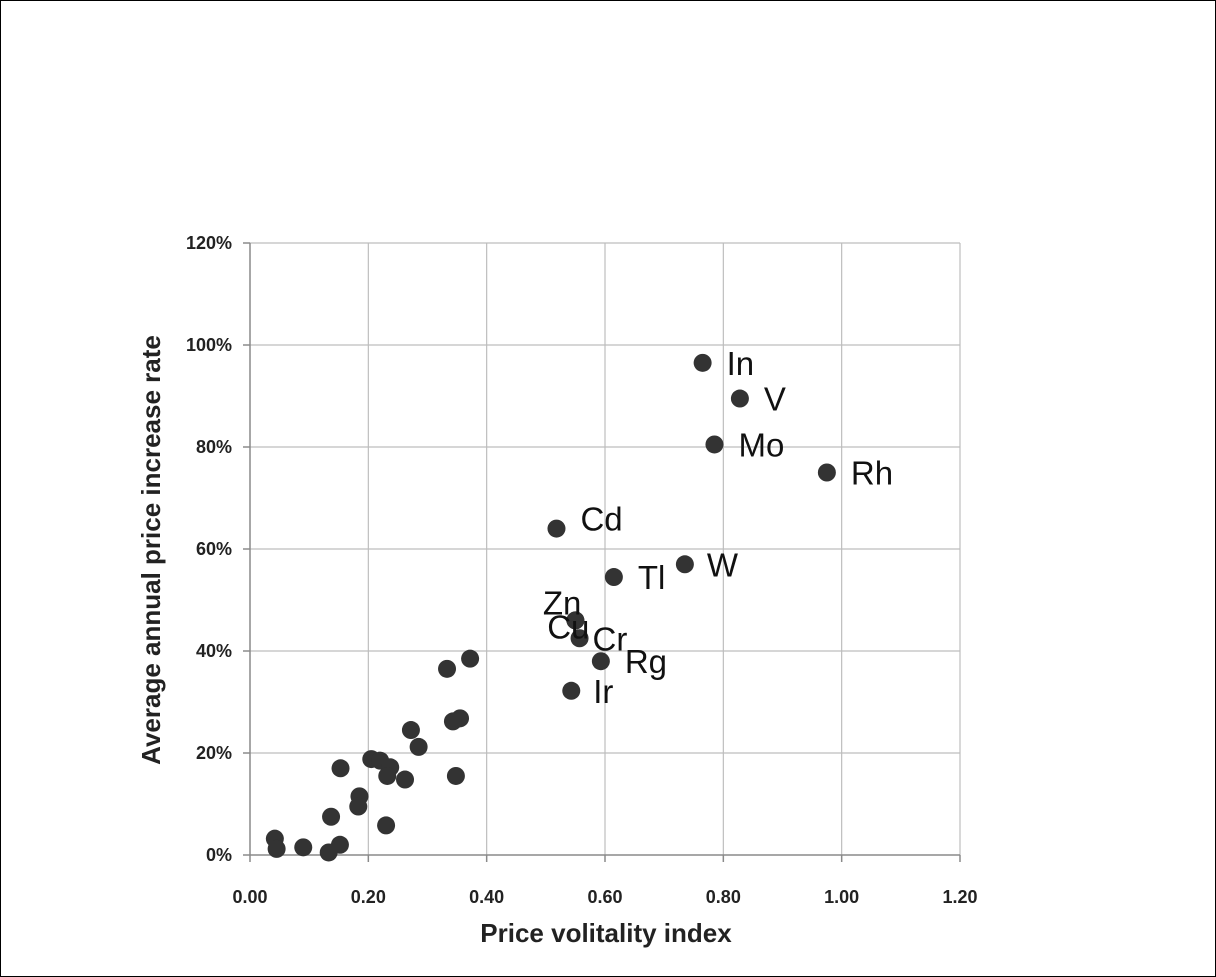 The height and width of the screenshot is (977, 1216). Describe the element at coordinates (718, 527) in the screenshot. I see `point-labels: InV Mo Rh Cd W Tl Cu Cr Zn Rg Ir` at that location.